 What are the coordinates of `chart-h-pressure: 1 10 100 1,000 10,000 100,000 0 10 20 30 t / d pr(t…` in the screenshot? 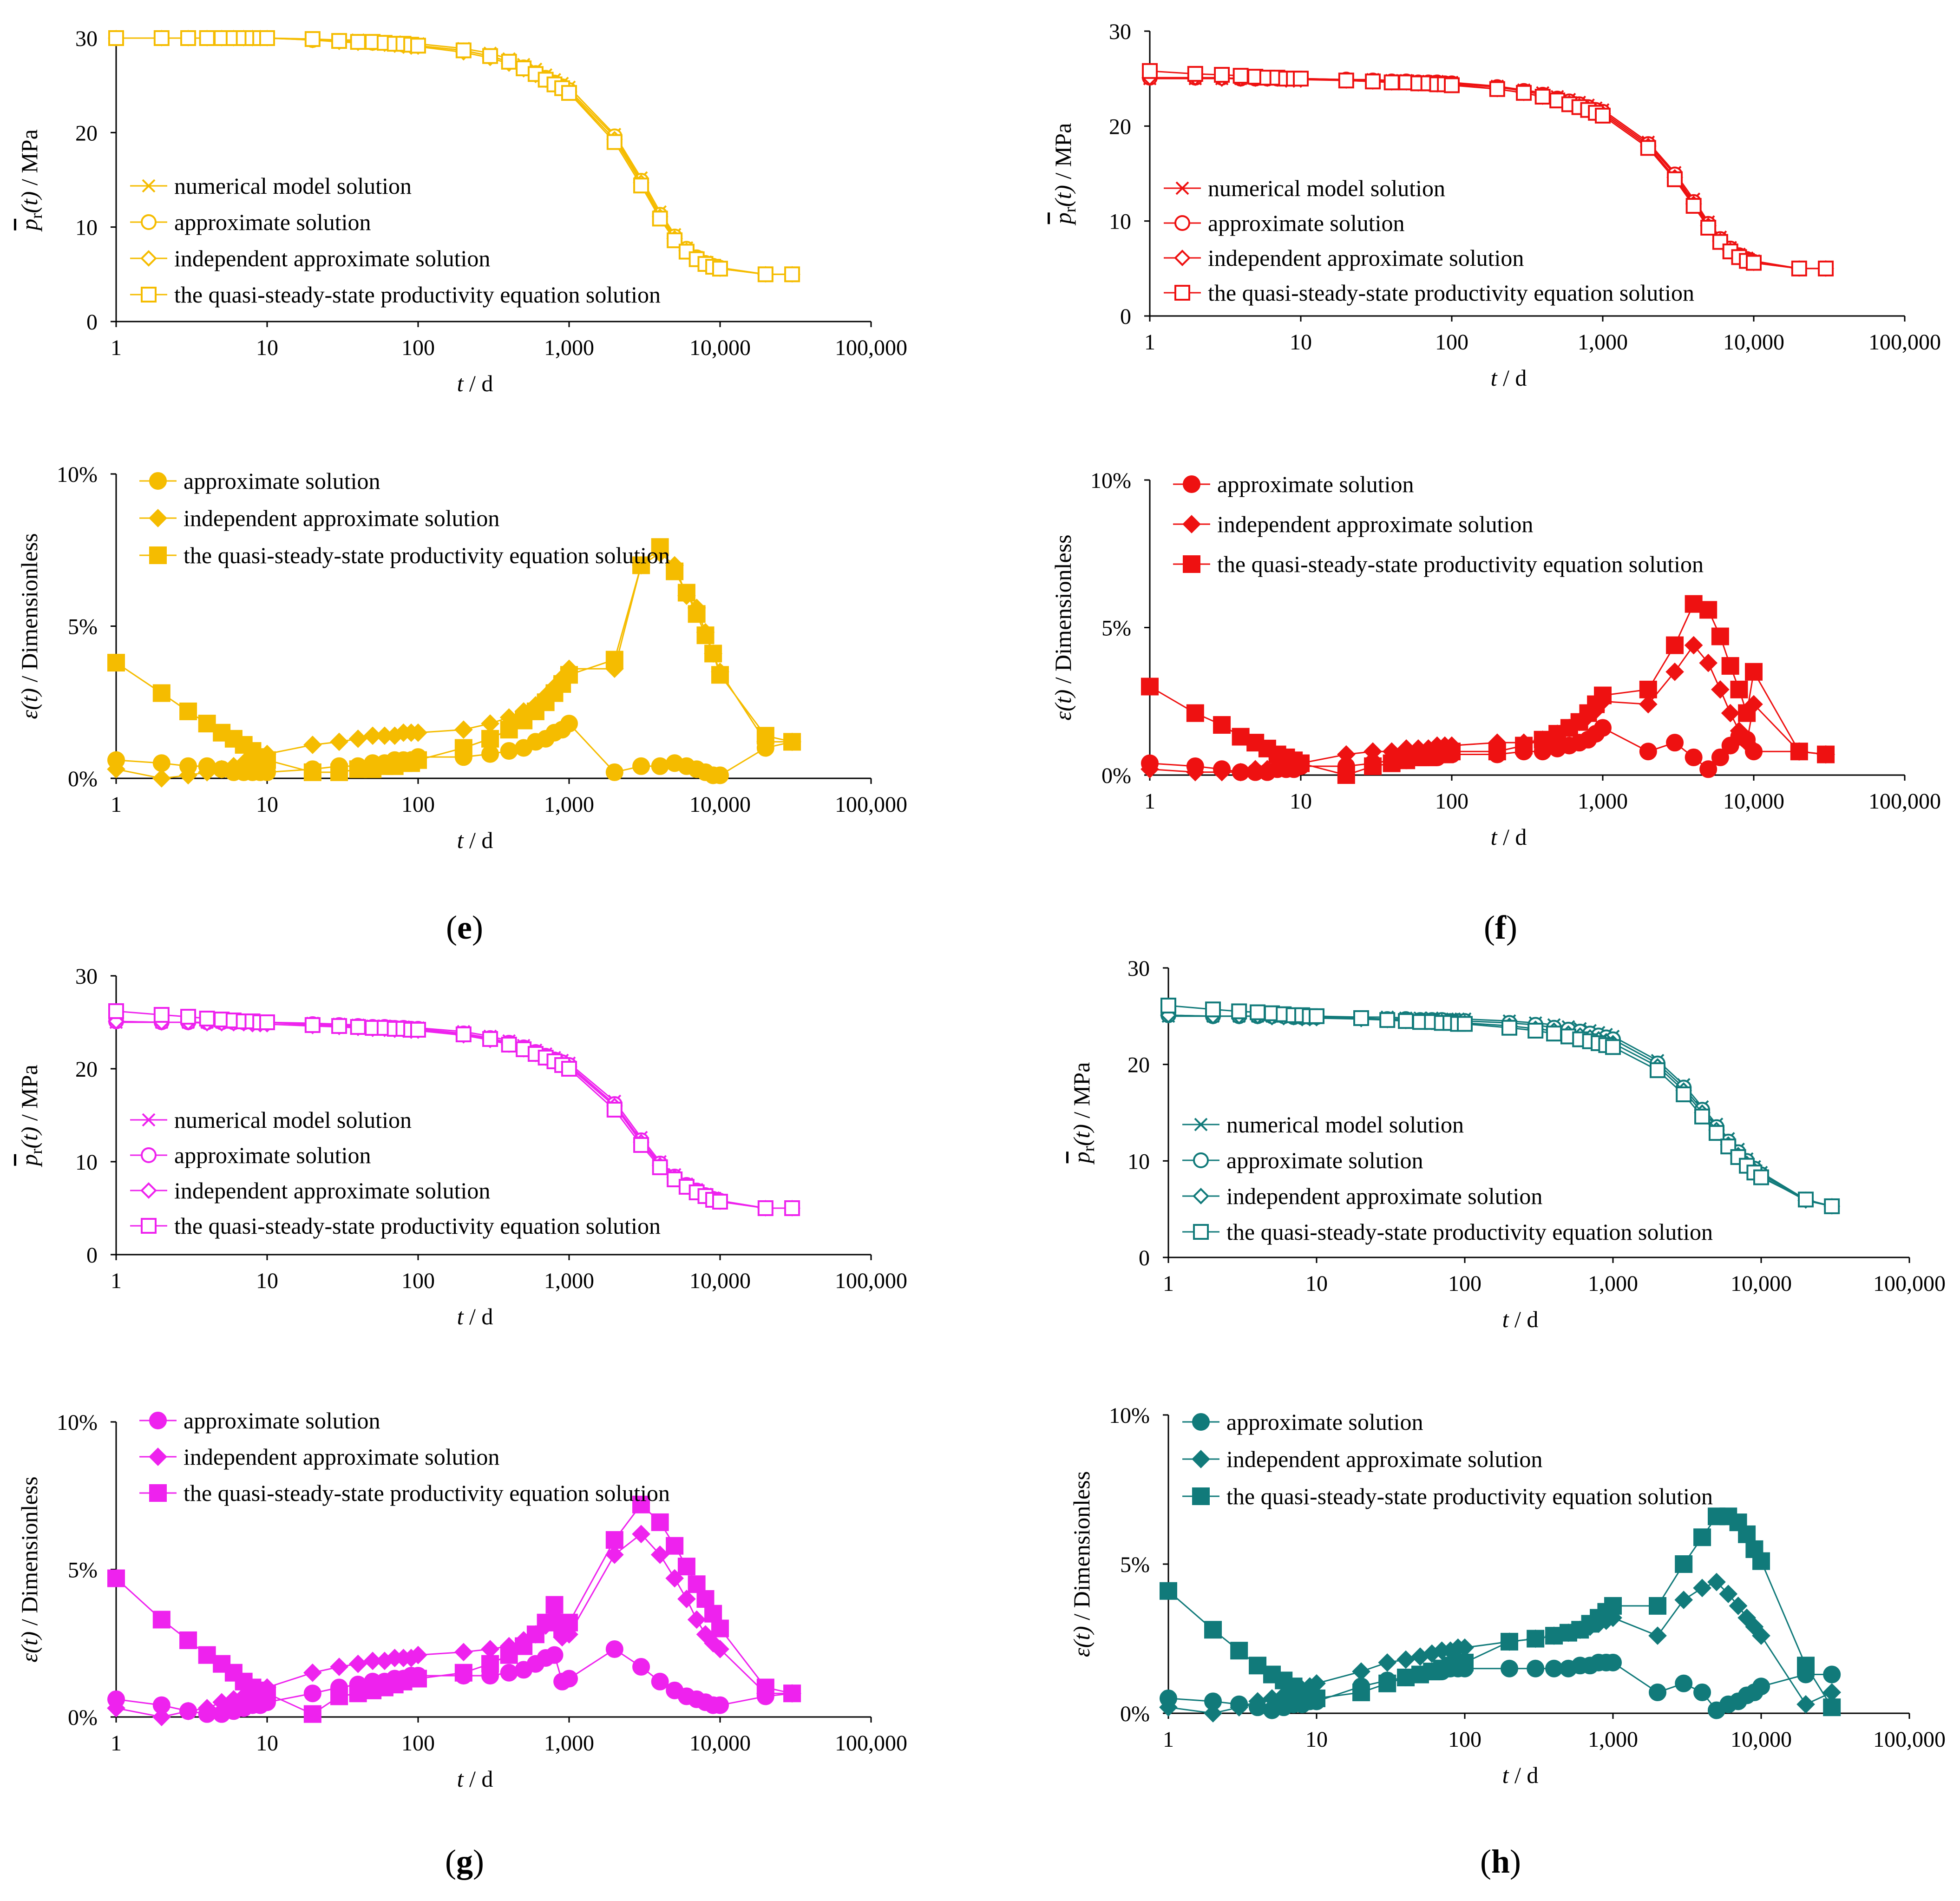 It's located at (1507, 1144).